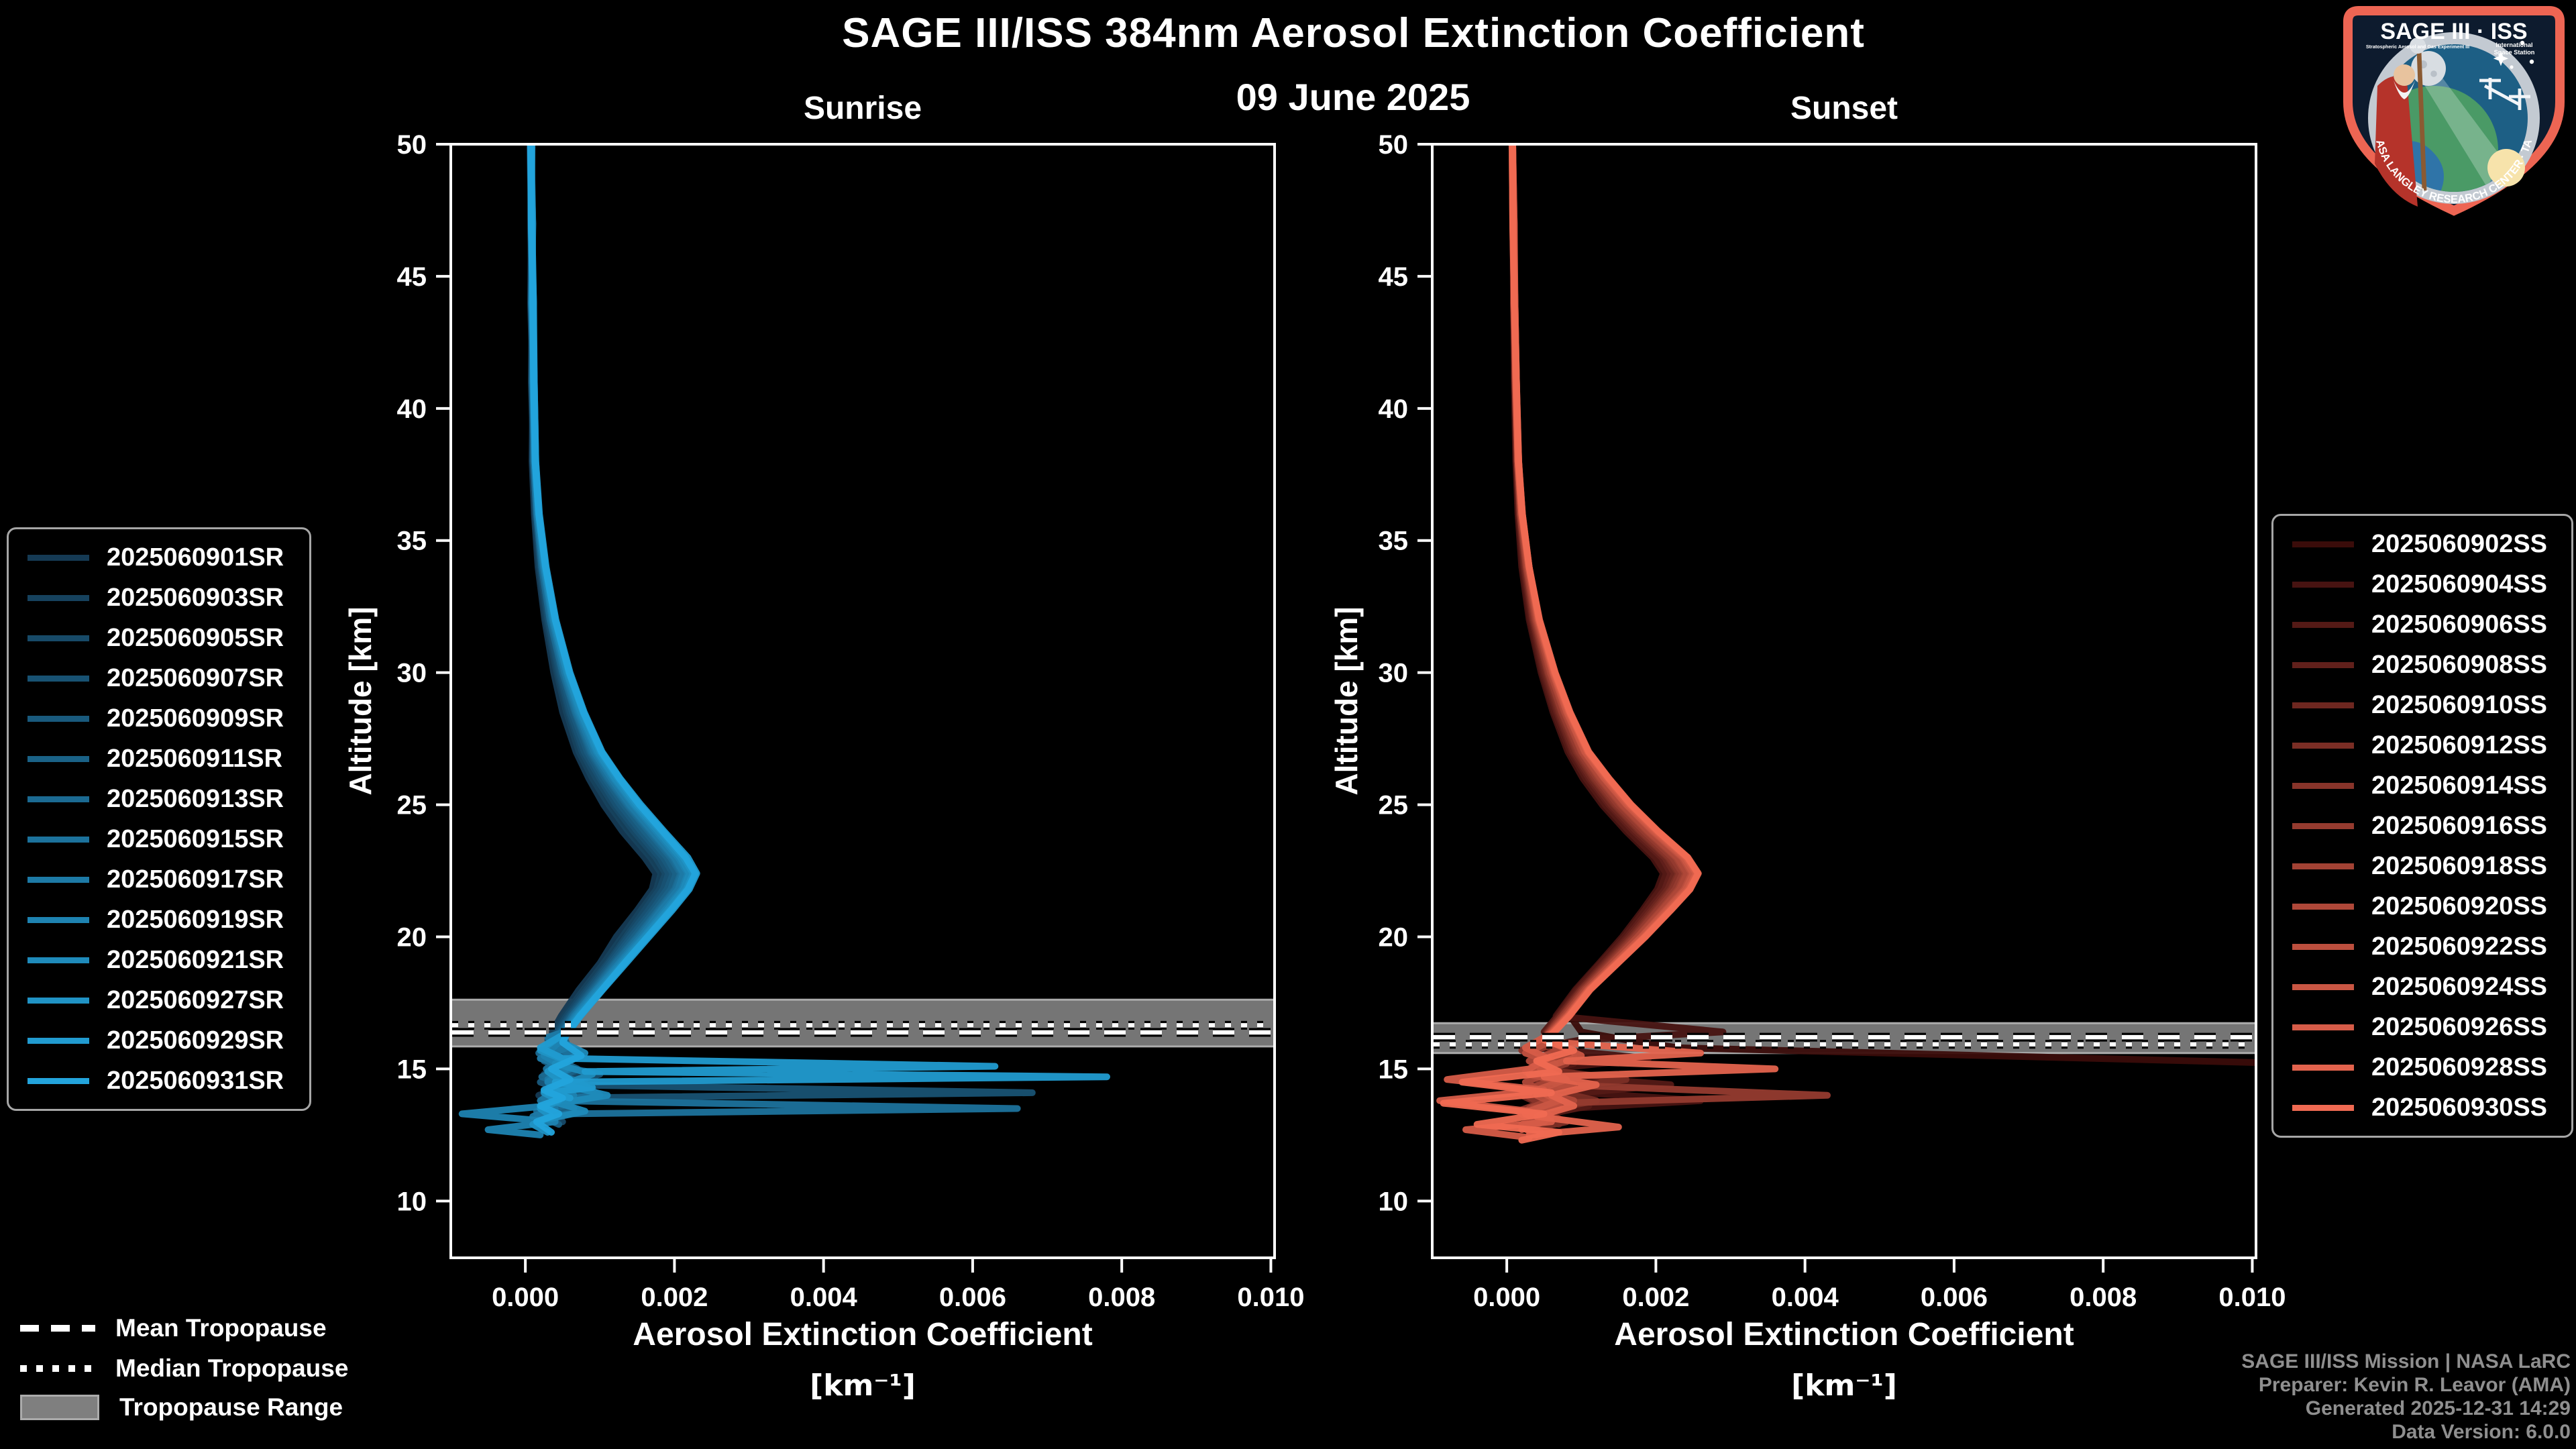  I want to click on legend-event-id: 2025060928SS, so click(2459, 1067).